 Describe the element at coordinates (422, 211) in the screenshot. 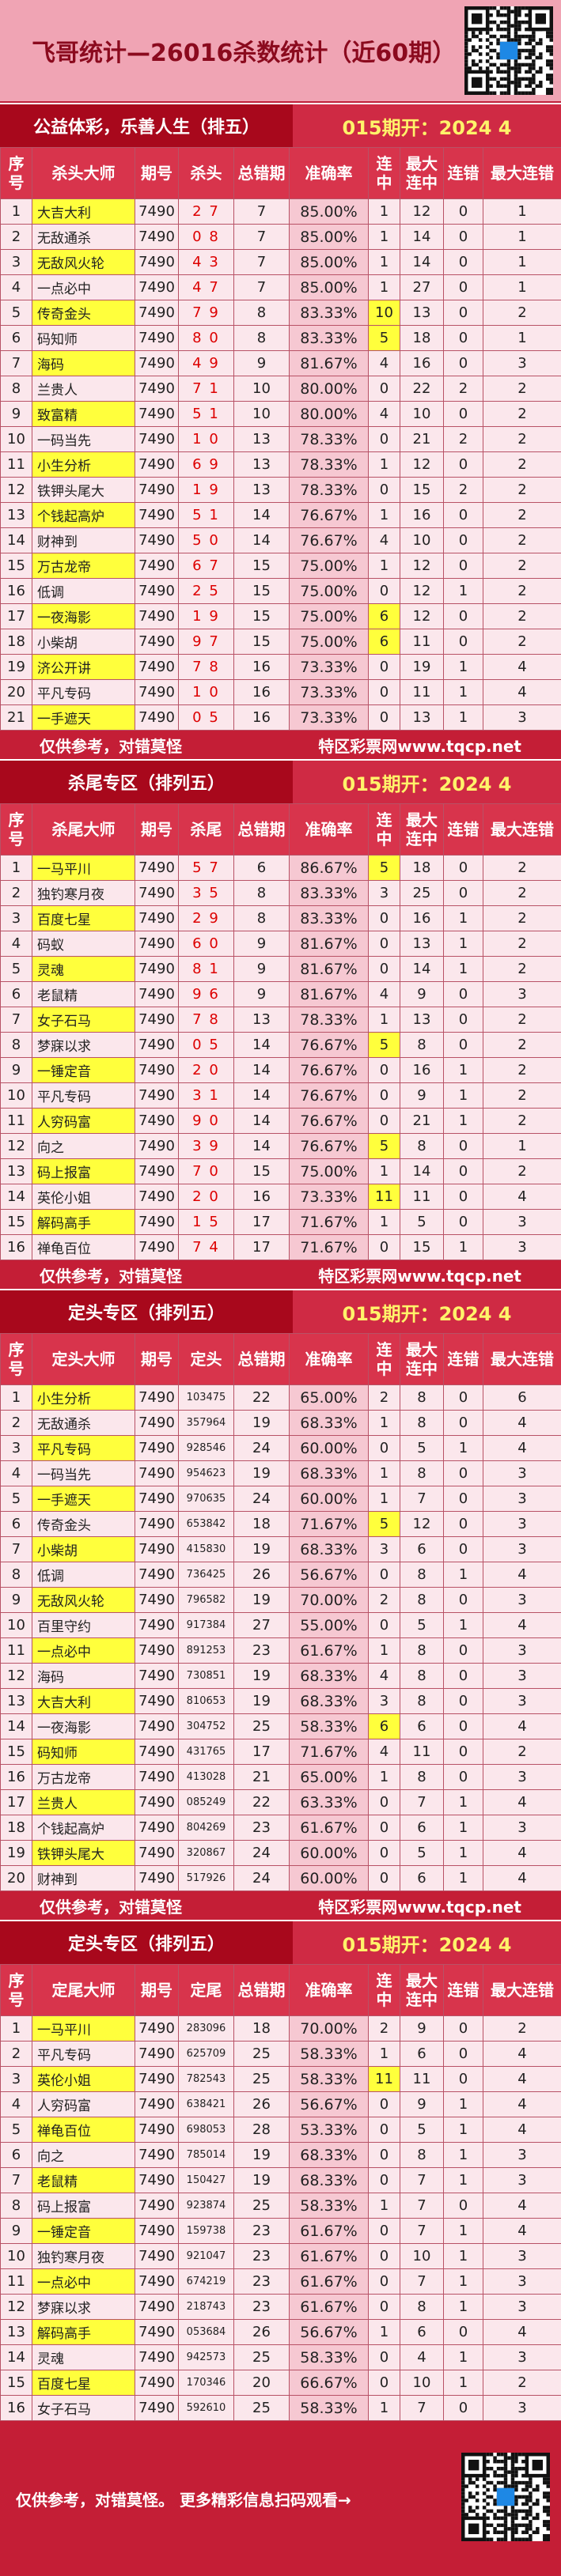

I see `table-cell: 12` at that location.